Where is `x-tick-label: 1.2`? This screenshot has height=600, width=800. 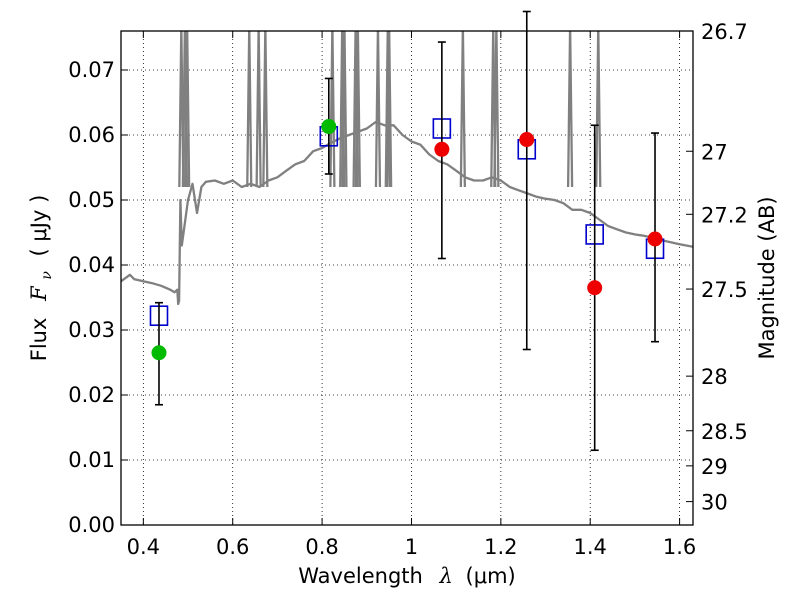
x-tick-label: 1.2 is located at coordinates (500, 547).